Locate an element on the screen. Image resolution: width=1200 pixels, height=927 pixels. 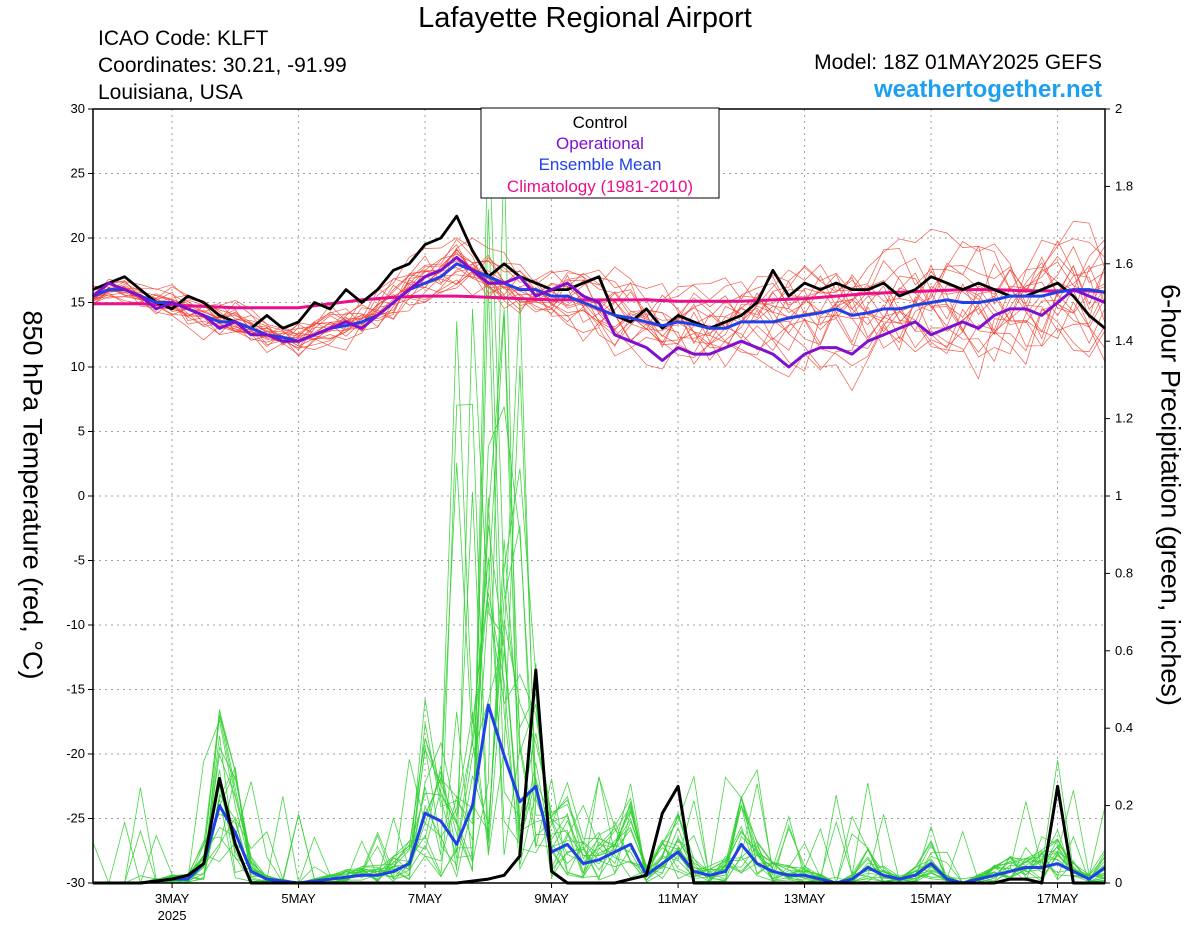
icao-code: ICAO Code: KLFT is located at coordinates (183, 38).